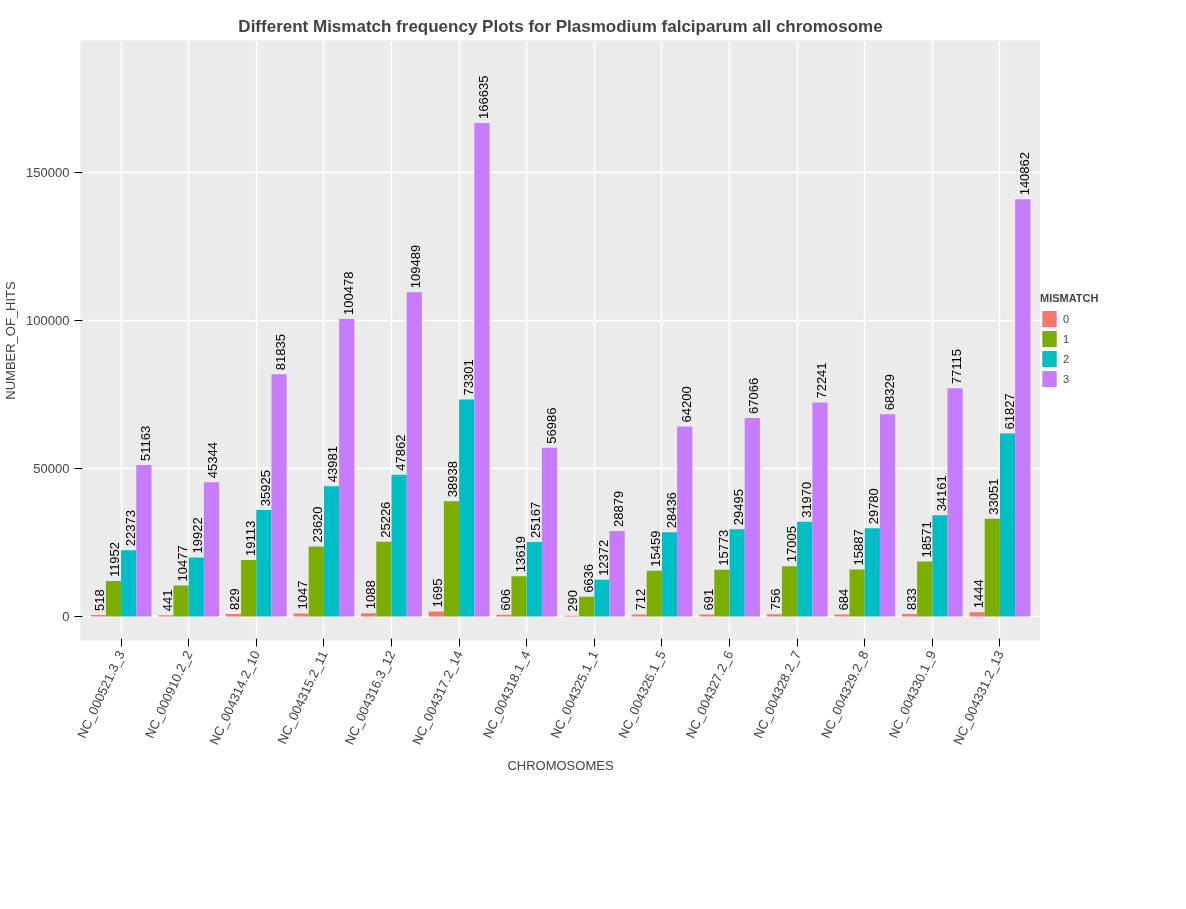 This screenshot has height=909, width=1186. What do you see at coordinates (51, 468) in the screenshot?
I see `y-tick-label: 50000` at bounding box center [51, 468].